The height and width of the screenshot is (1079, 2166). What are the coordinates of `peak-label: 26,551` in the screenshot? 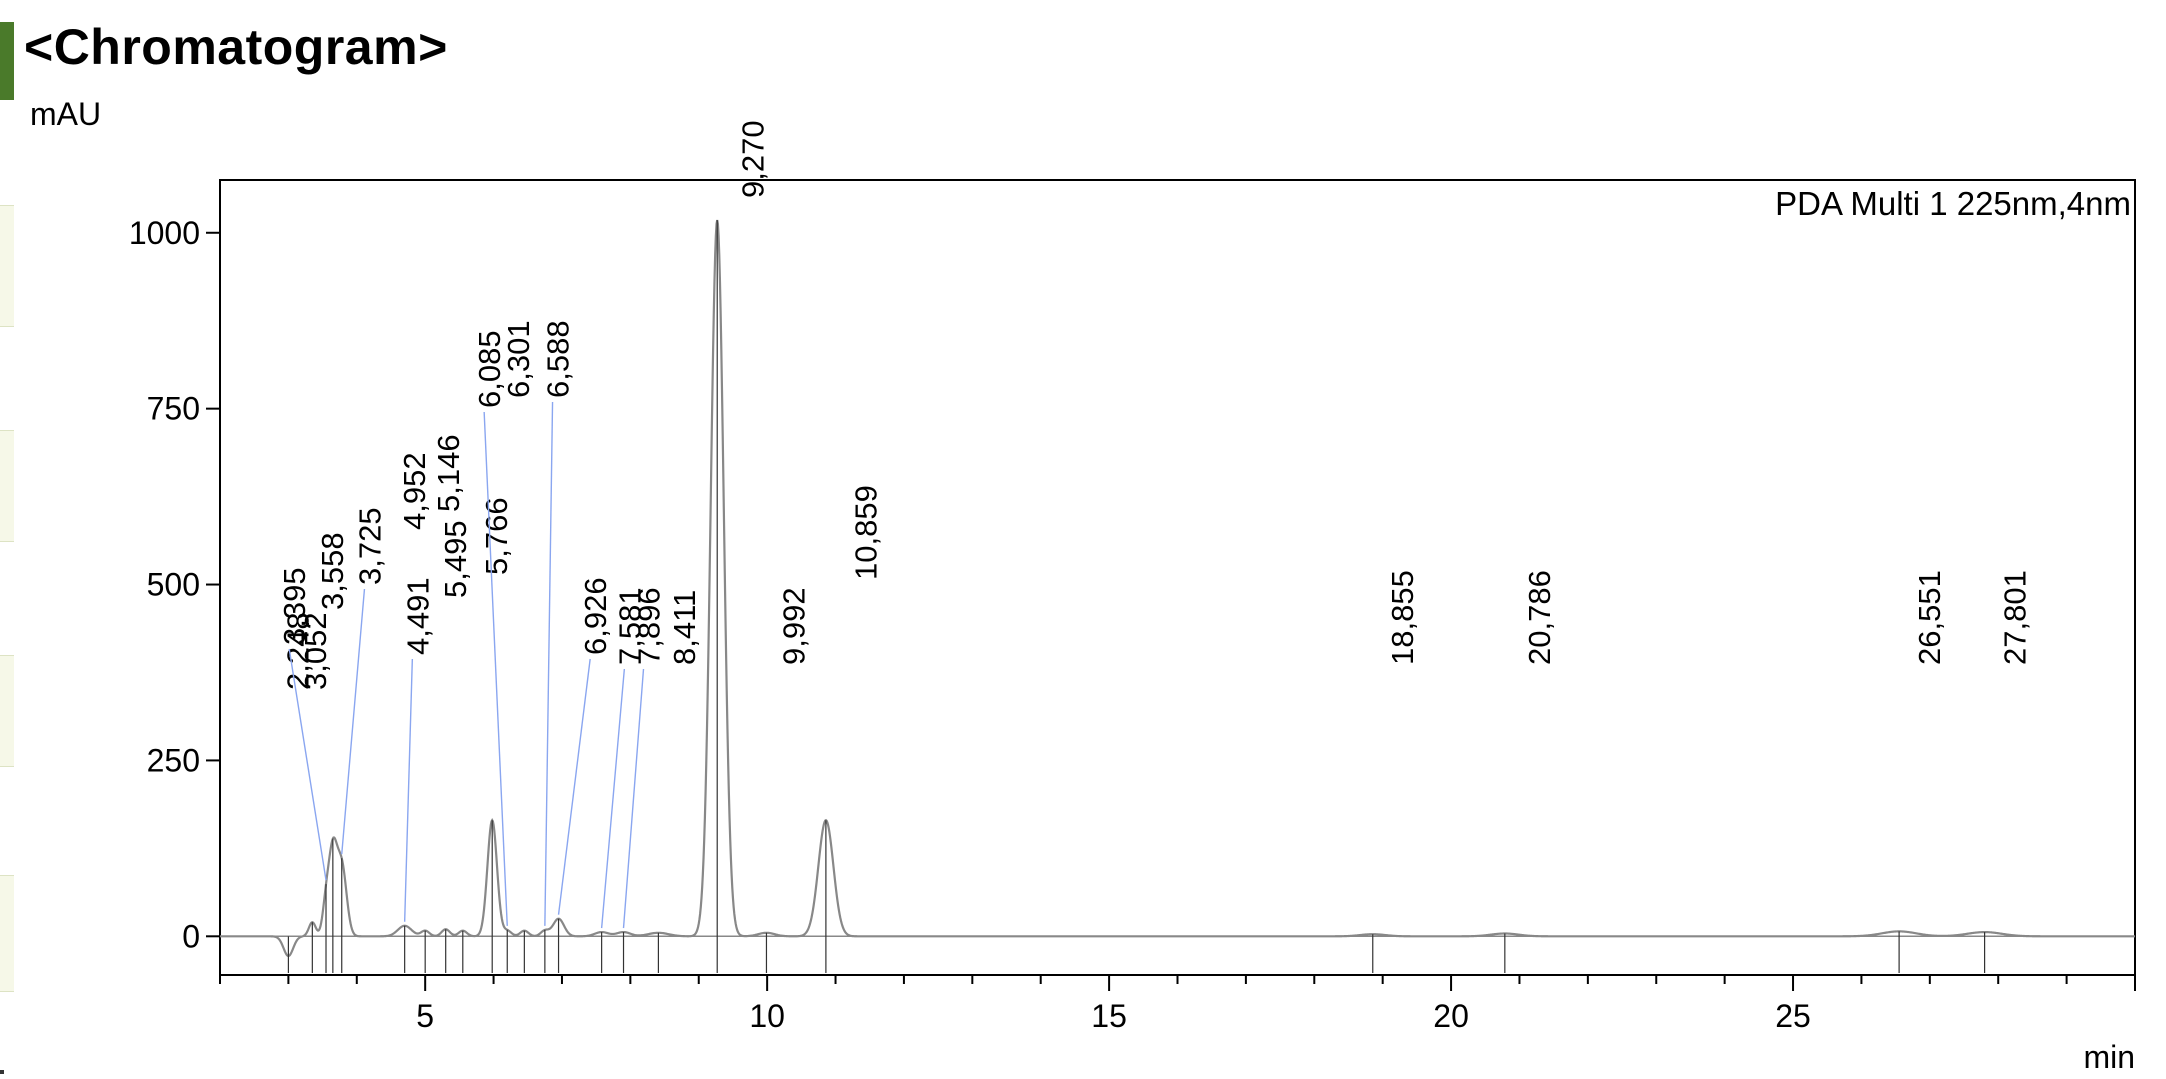 It's located at (1929, 617).